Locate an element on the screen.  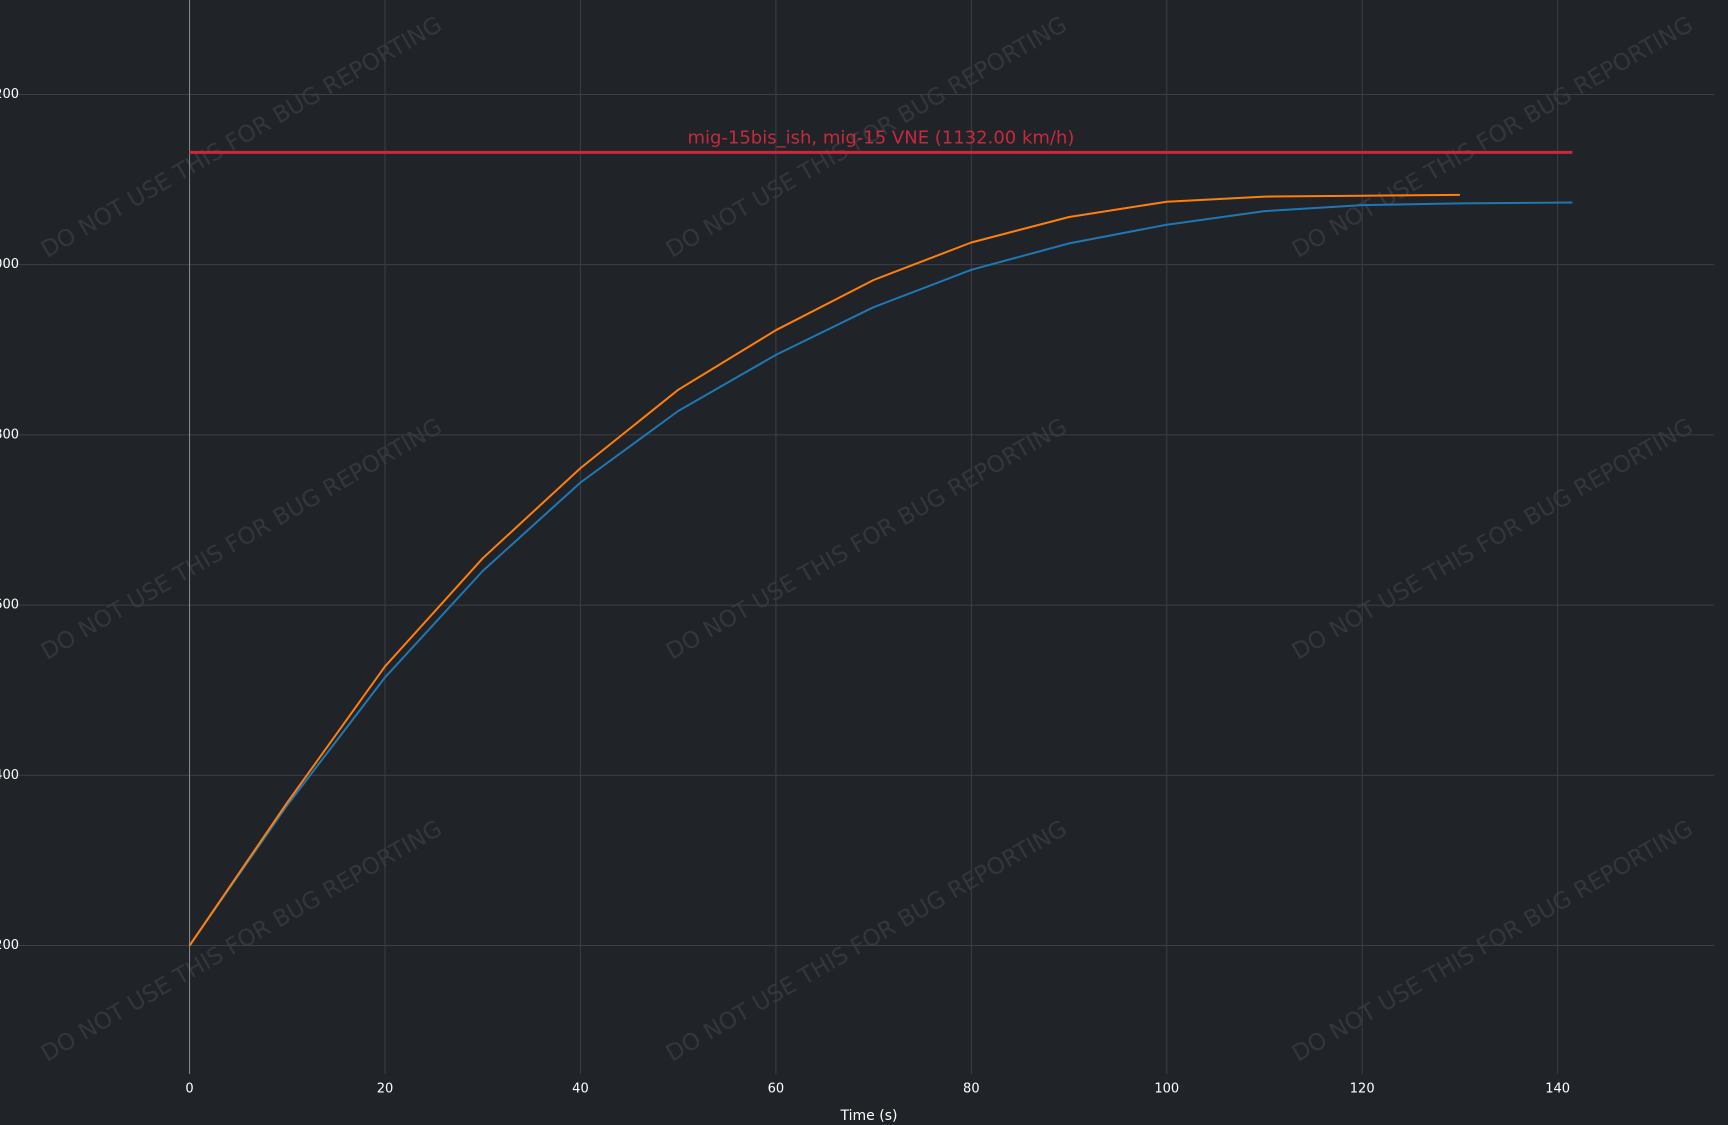
y-tick-label: 600 is located at coordinates (9, 605).